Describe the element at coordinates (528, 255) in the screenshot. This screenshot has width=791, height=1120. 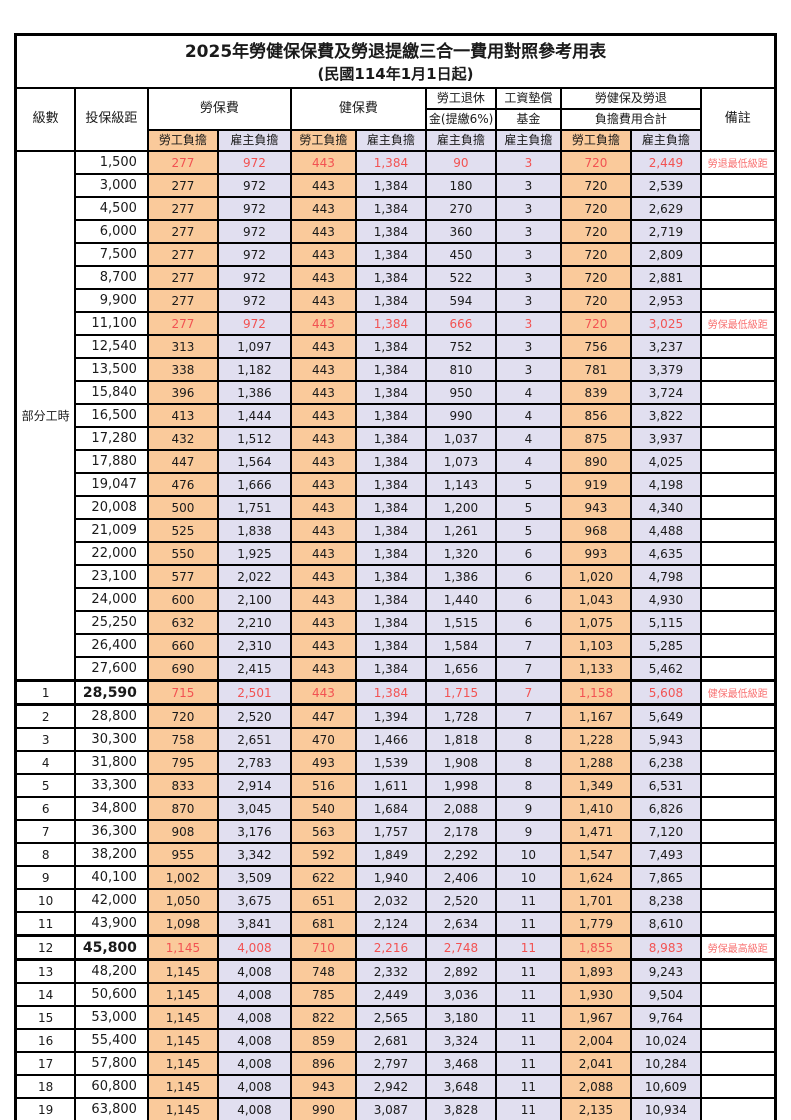
I see `value-cell-fund_er: 3` at that location.